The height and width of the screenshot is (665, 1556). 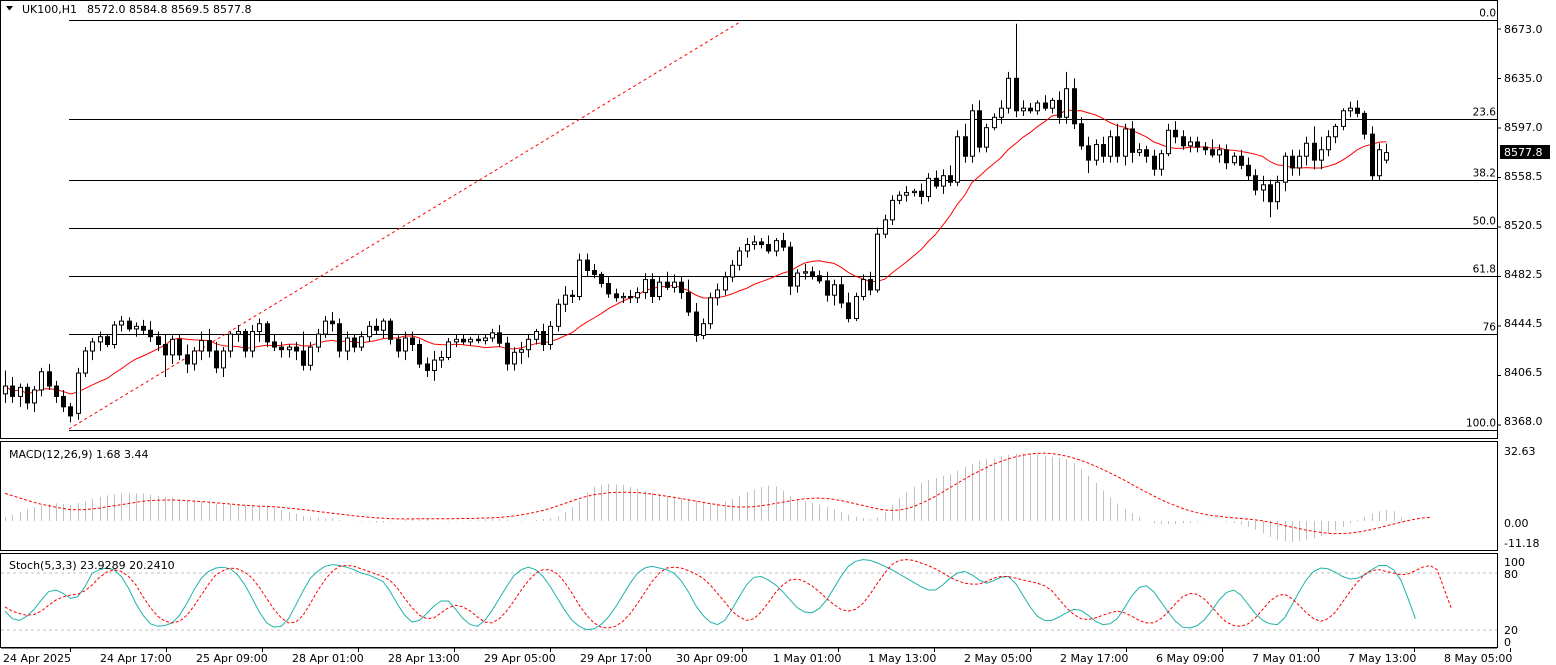 I want to click on fib-level-label: 23.6, so click(x=1485, y=113).